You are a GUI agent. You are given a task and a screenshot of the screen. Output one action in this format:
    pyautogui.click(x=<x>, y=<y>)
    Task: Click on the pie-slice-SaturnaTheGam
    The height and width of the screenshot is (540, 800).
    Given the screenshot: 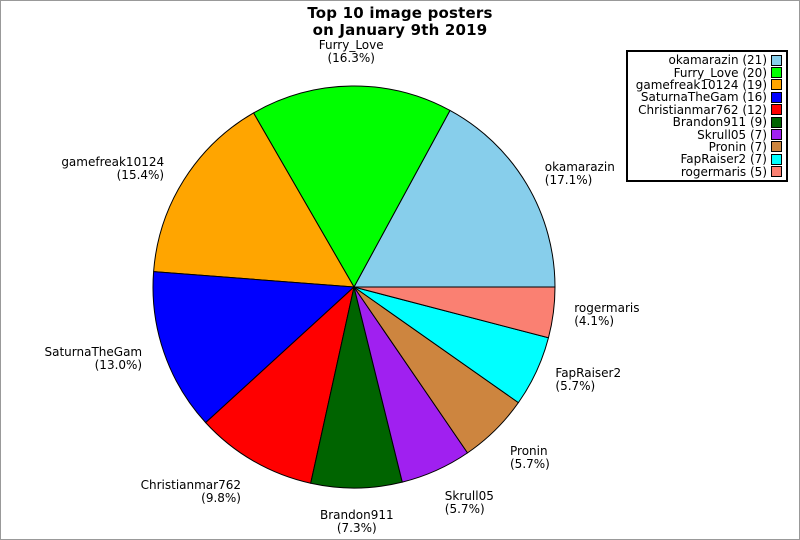 What is the action you would take?
    pyautogui.click(x=253, y=347)
    